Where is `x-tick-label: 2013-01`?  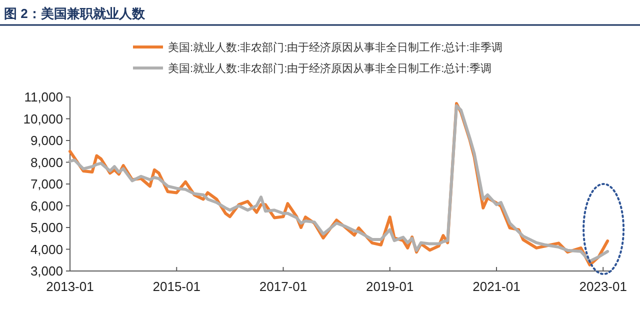 x-tick-label: 2013-01 is located at coordinates (70, 286).